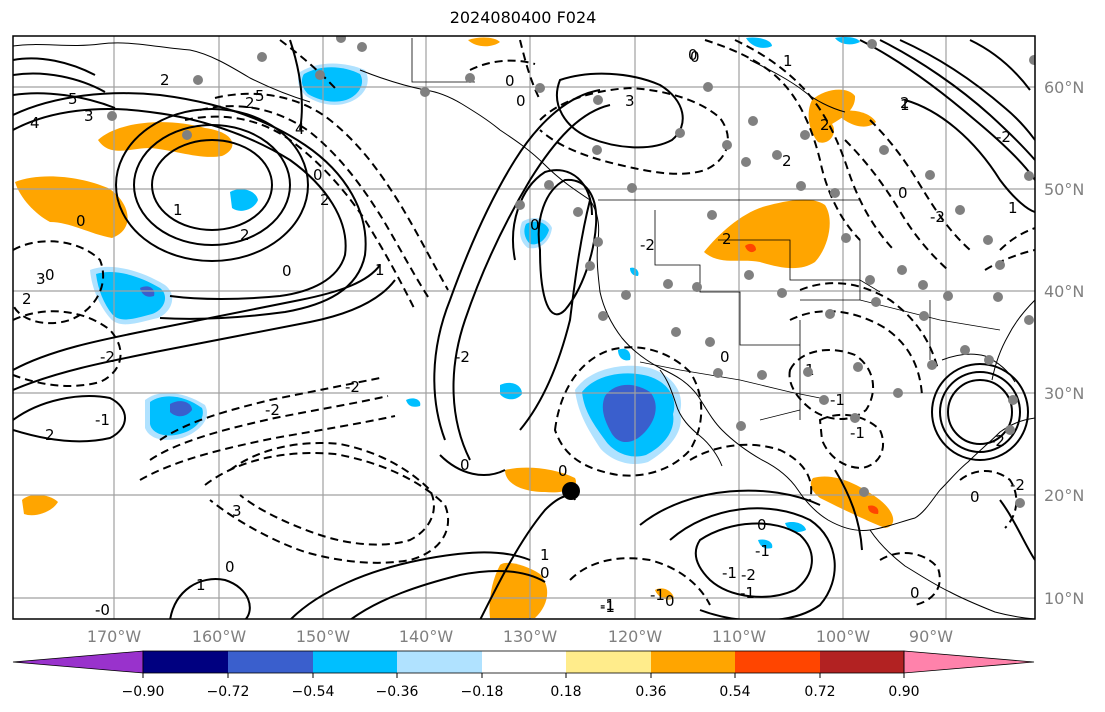  I want to click on lon-tick: 140°W, so click(426, 636).